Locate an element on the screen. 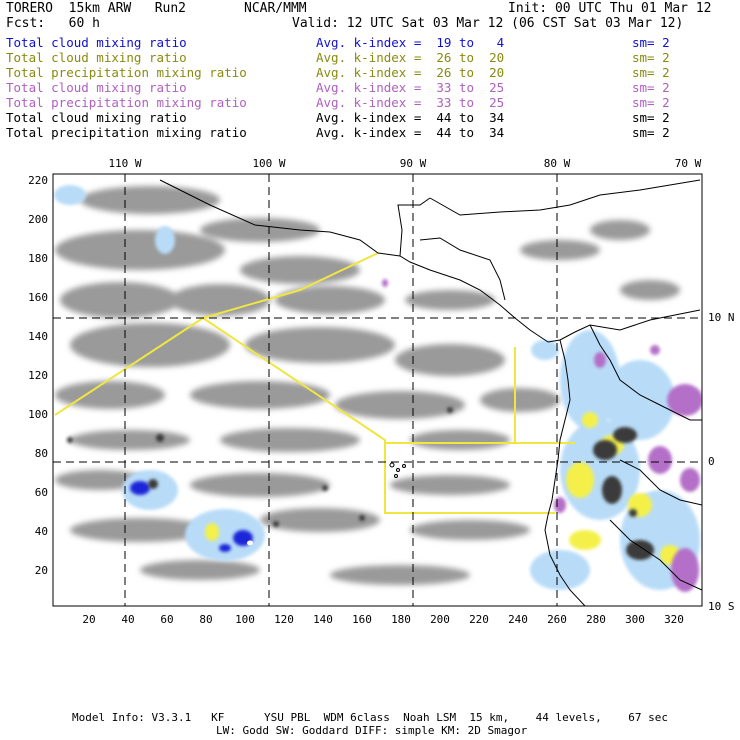 Image resolution: width=740 pixels, height=740 pixels. lat-label: 10 N is located at coordinates (721, 317).